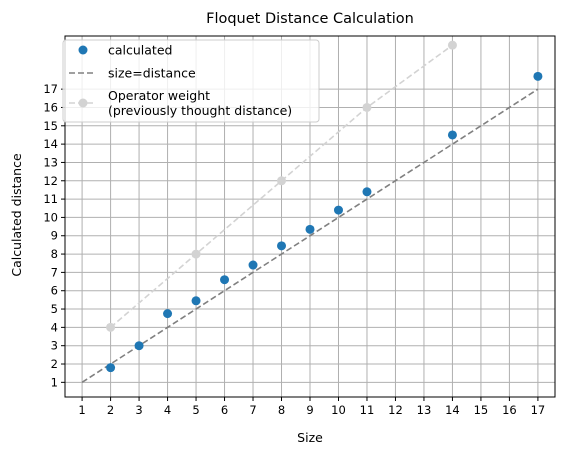  What do you see at coordinates (338, 410) in the screenshot?
I see `x-tick-label: 10` at bounding box center [338, 410].